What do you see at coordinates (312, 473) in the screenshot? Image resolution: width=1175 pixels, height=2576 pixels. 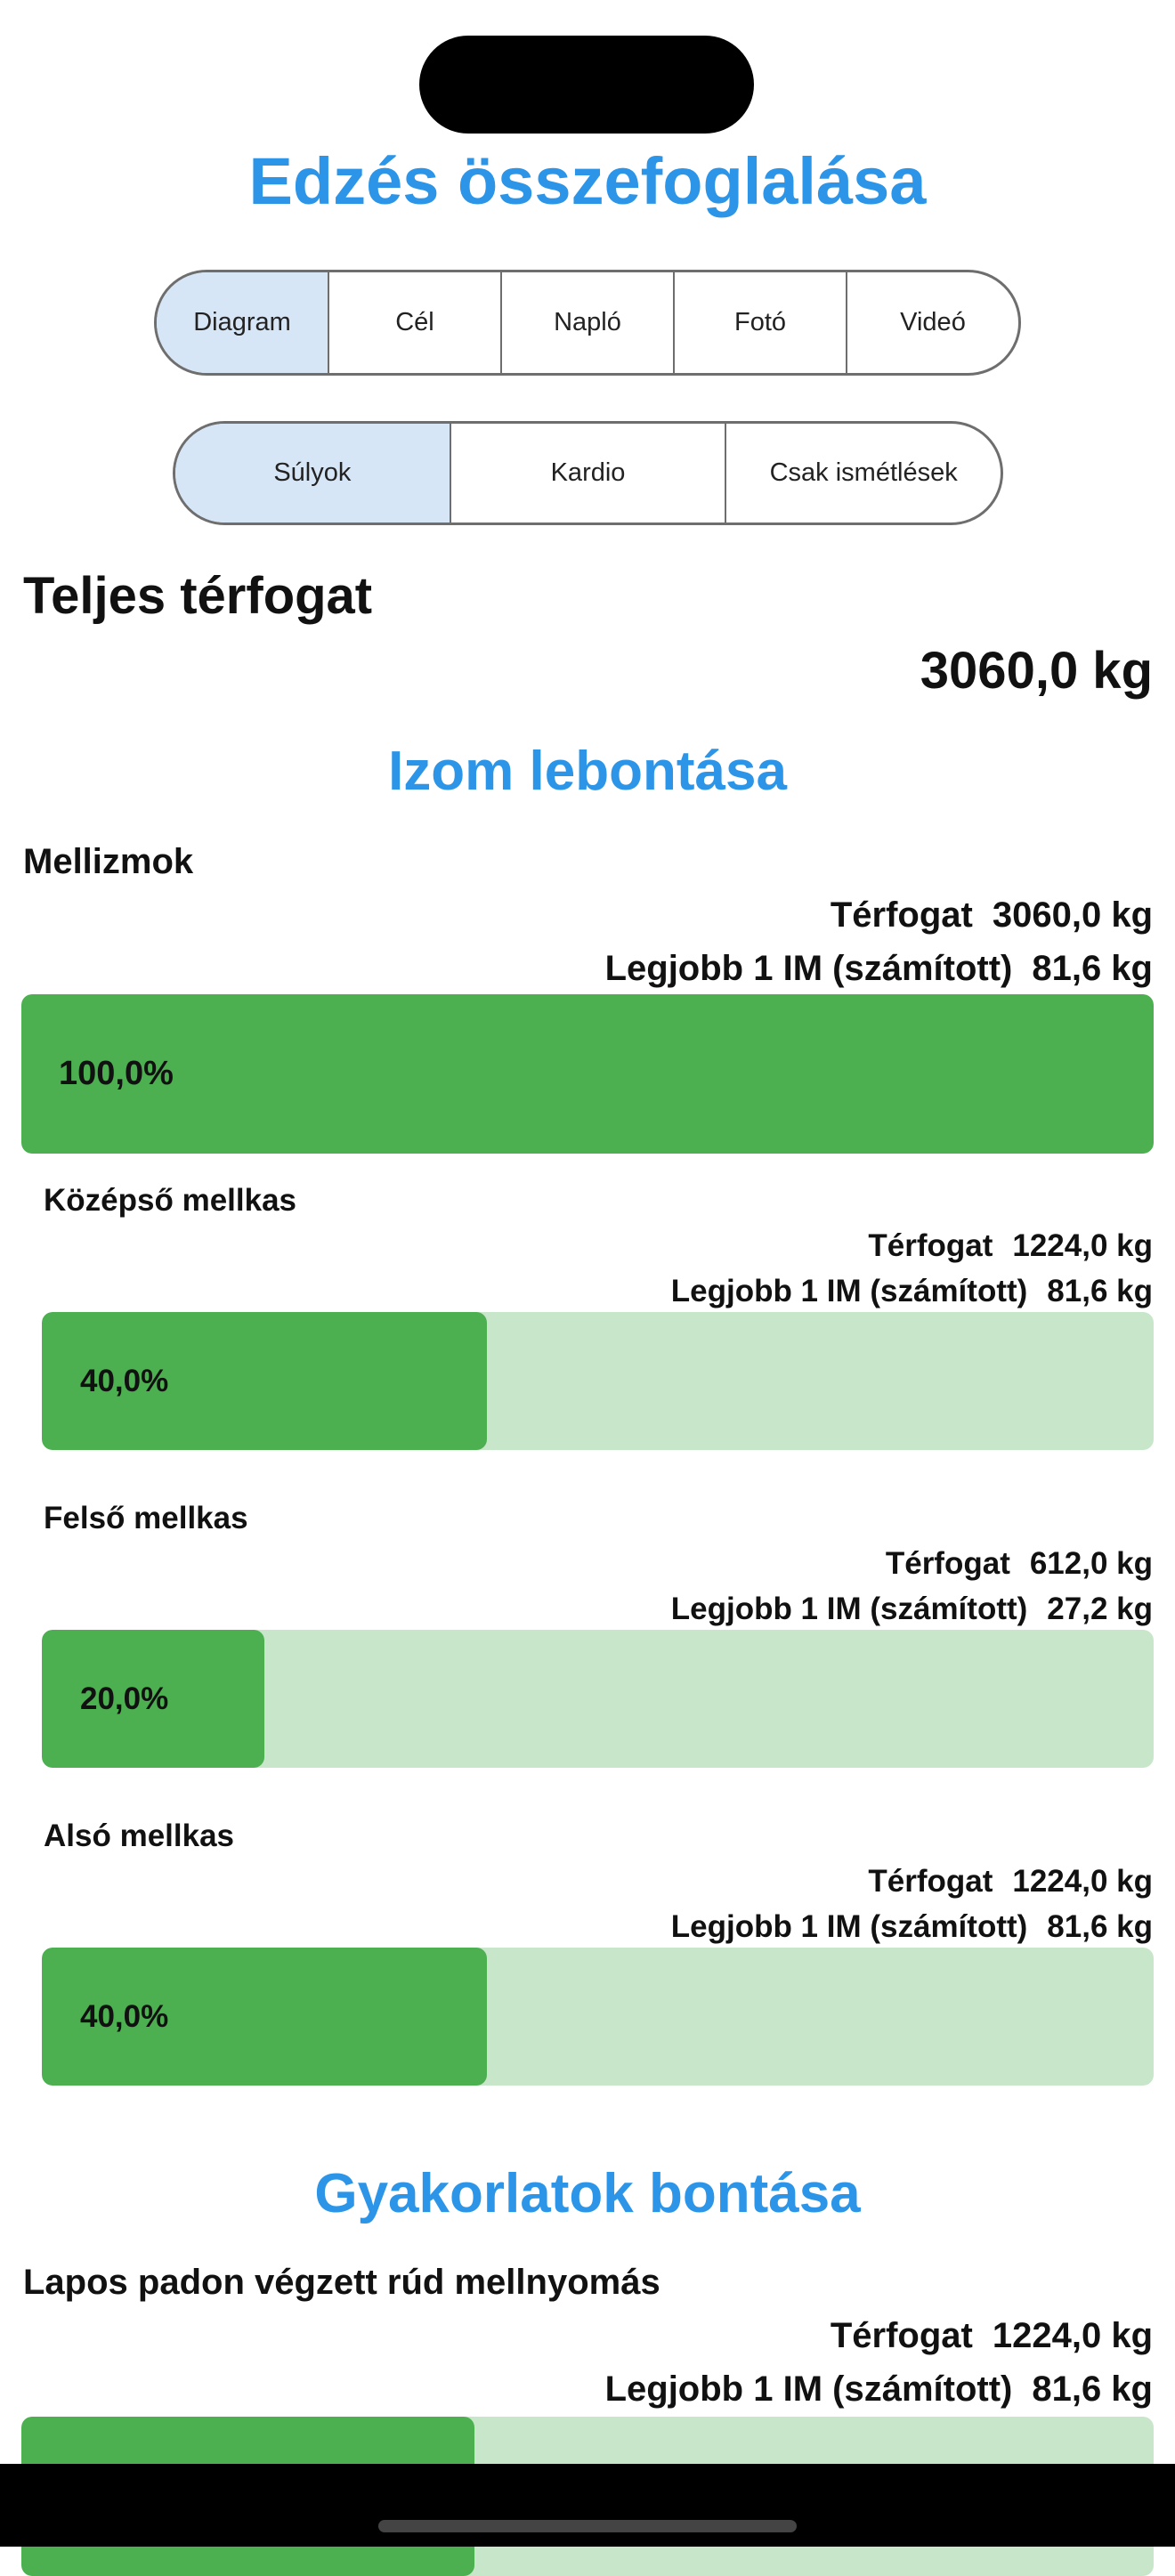 I see `subtab: Súlyok` at bounding box center [312, 473].